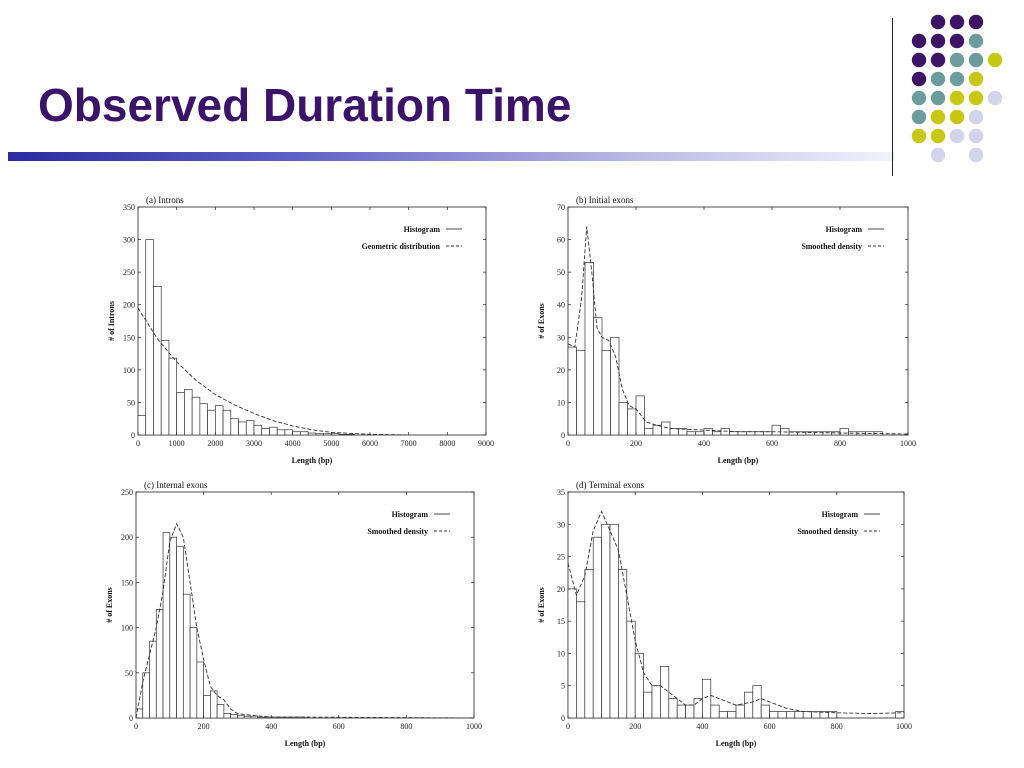  Describe the element at coordinates (561, 492) in the screenshot. I see `y-tick-label: 35` at that location.